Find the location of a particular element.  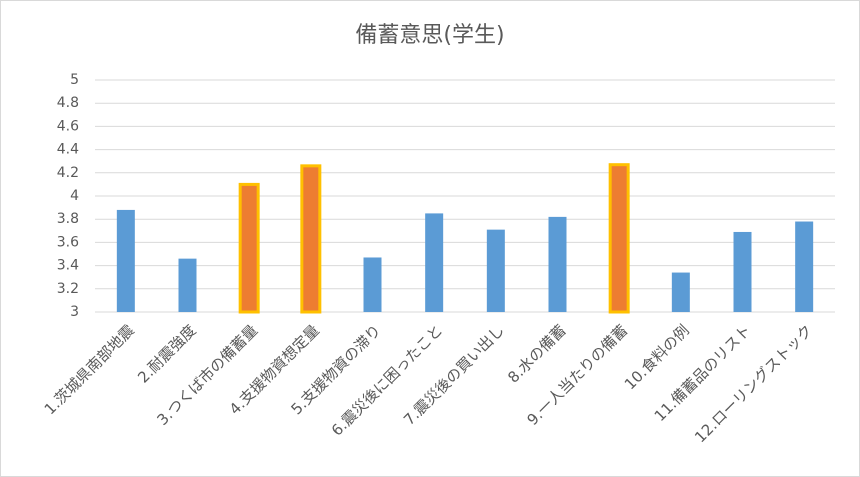

y-tick-label: 3.6 is located at coordinates (68, 242).